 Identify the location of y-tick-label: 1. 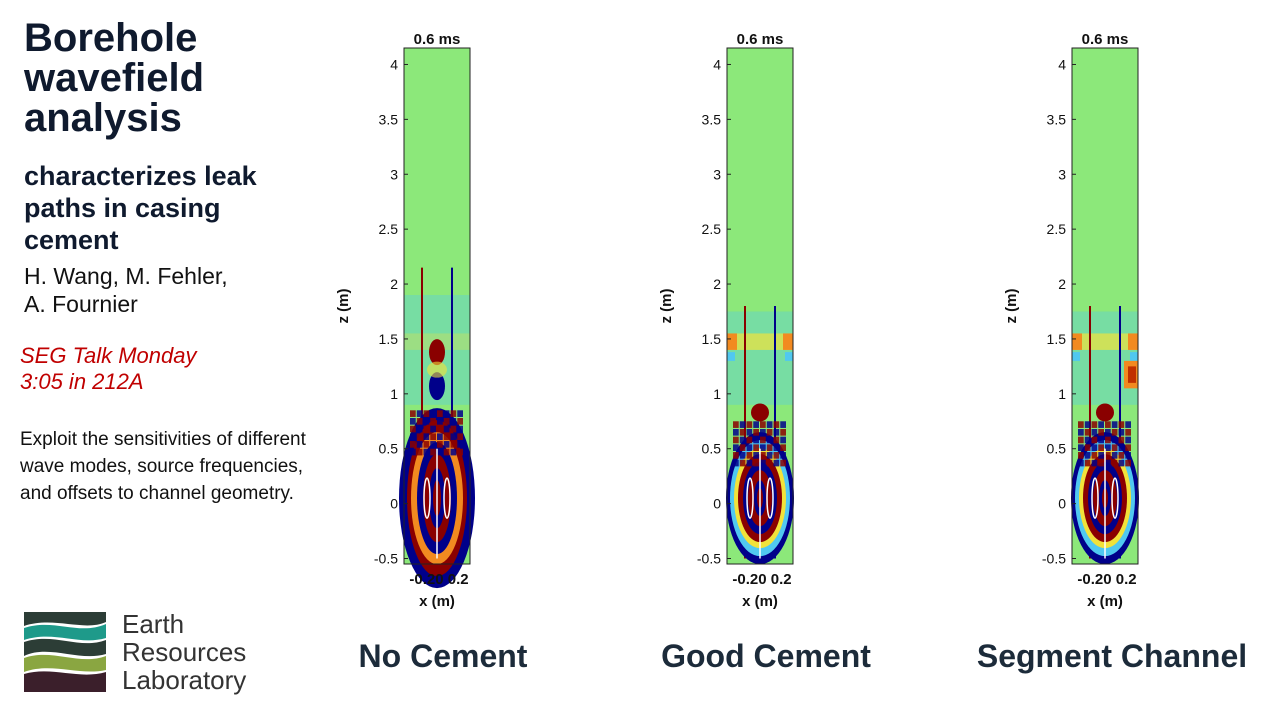
(394, 394).